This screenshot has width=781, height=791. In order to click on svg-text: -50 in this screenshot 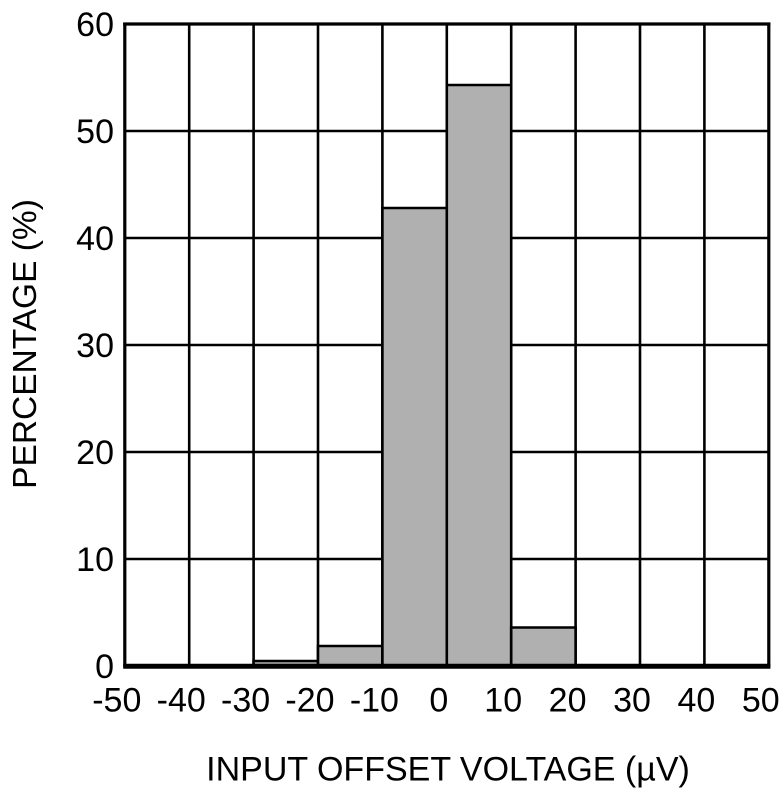, I will do `click(116, 701)`.